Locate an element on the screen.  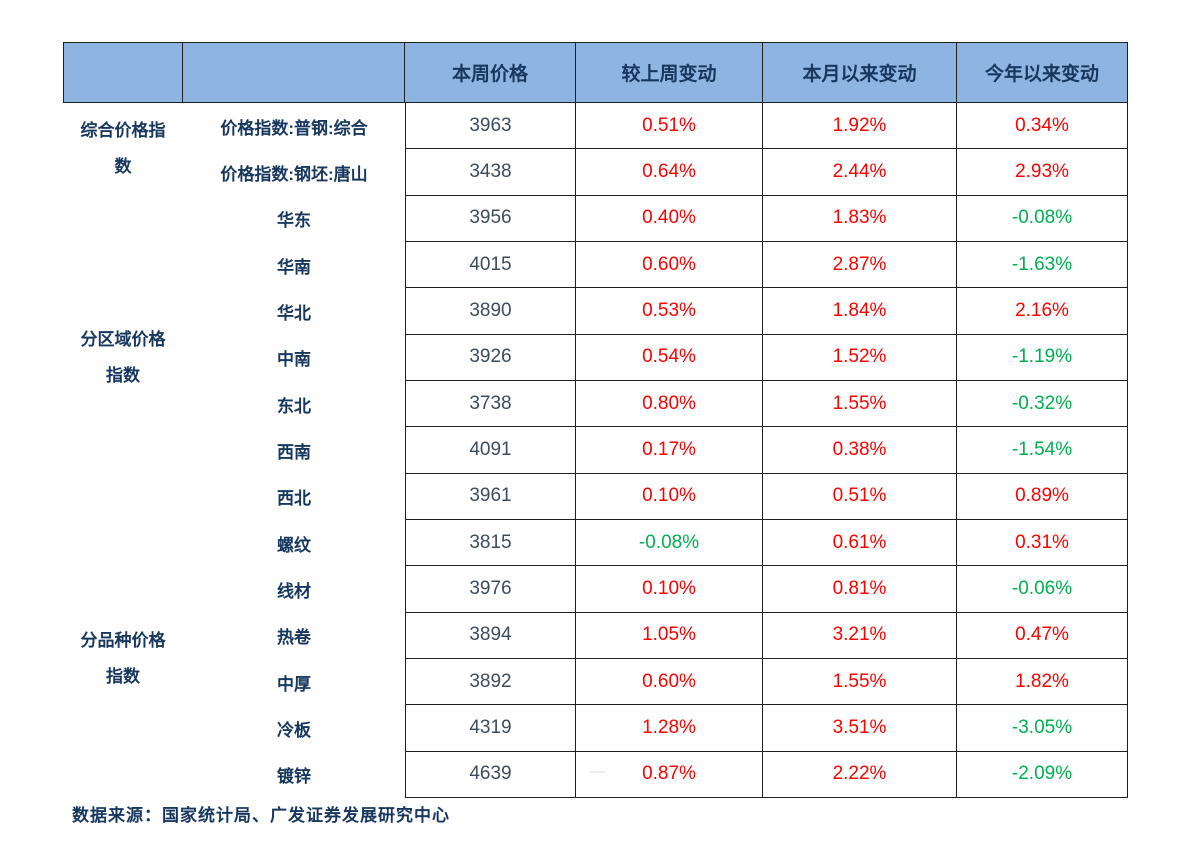
cell-ytd-change: -1.54% is located at coordinates (1042, 450).